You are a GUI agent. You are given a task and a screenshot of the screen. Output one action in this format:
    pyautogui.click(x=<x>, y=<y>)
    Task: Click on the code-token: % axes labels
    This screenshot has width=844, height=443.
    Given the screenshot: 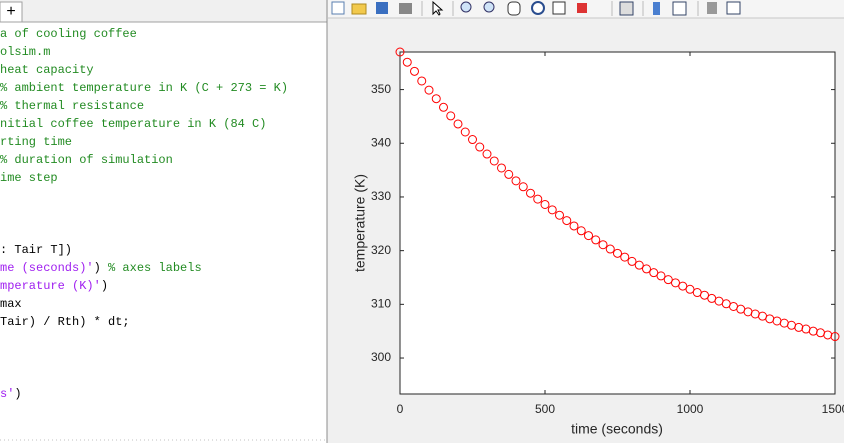 What is the action you would take?
    pyautogui.click(x=155, y=268)
    